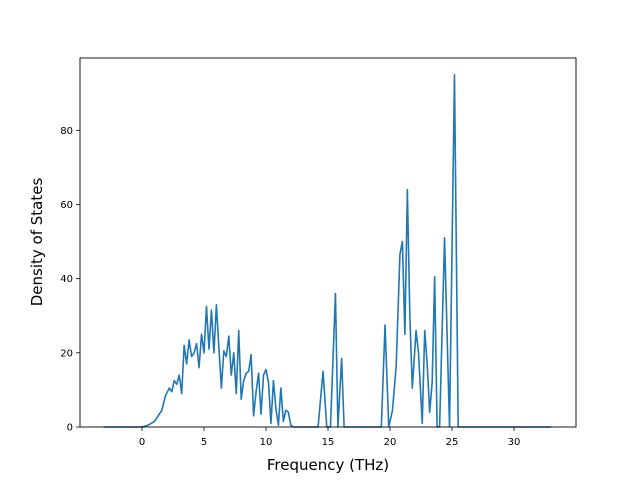 The height and width of the screenshot is (480, 640). Describe the element at coordinates (66, 279) in the screenshot. I see `y-tick-label: 40` at that location.